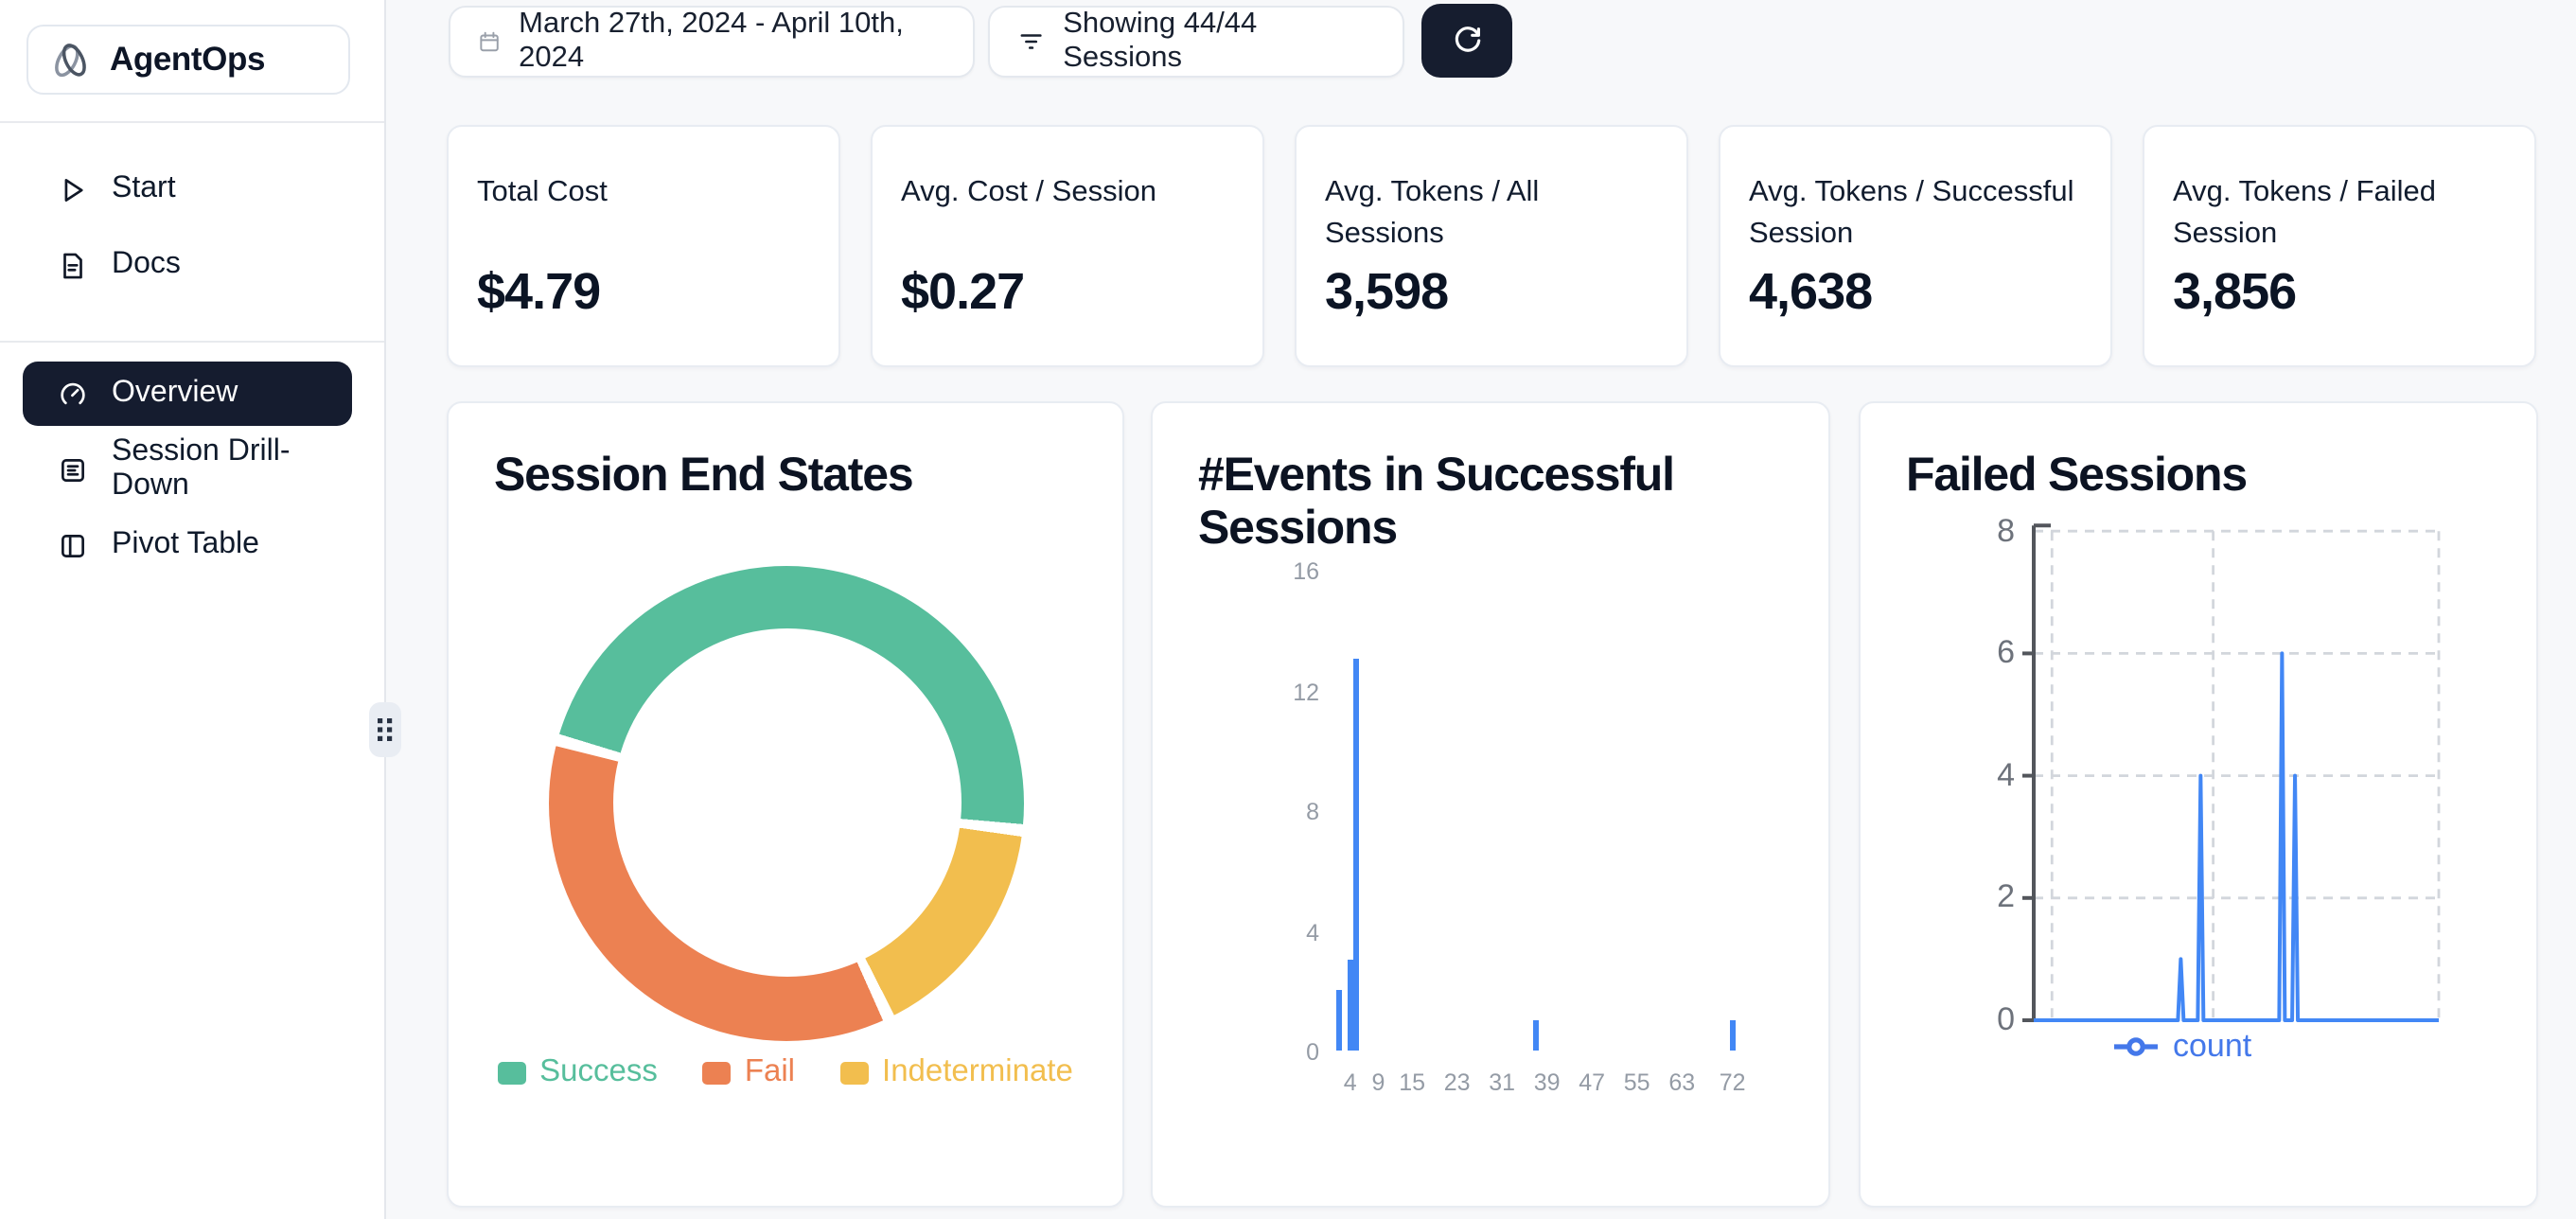  What do you see at coordinates (770, 1071) in the screenshot?
I see `legend-label: Fail` at bounding box center [770, 1071].